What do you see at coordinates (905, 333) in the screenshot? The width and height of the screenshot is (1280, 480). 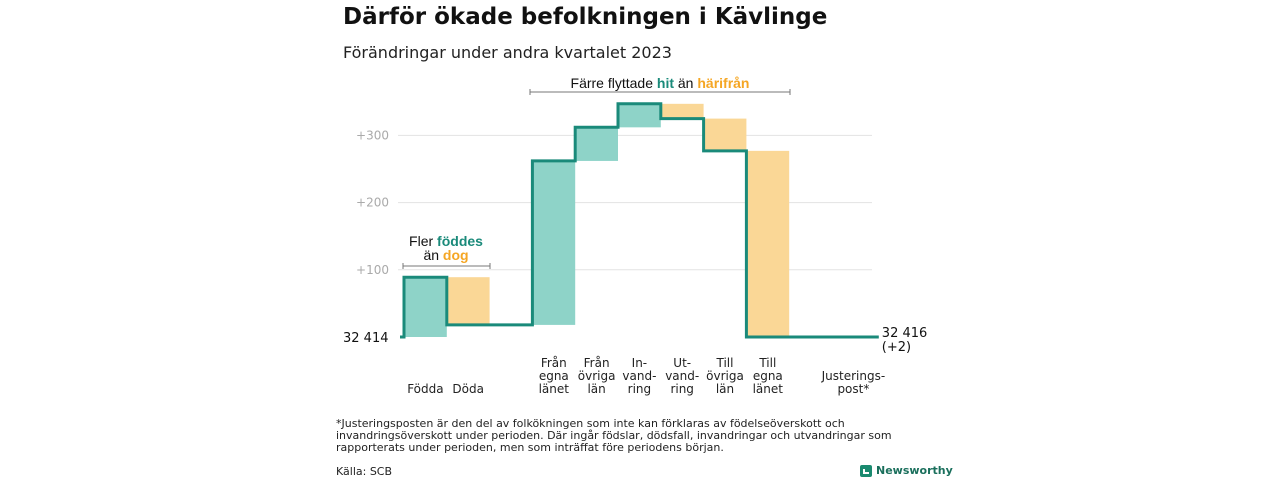 I see `end-value-label: 32 416` at bounding box center [905, 333].